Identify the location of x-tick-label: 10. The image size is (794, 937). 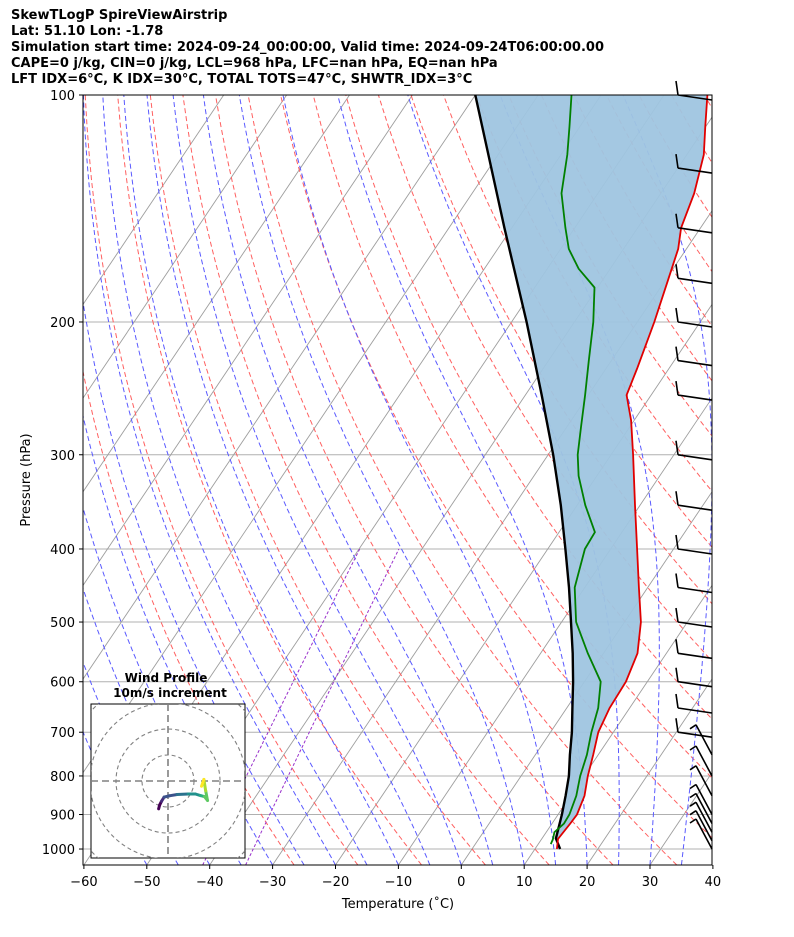
(524, 882).